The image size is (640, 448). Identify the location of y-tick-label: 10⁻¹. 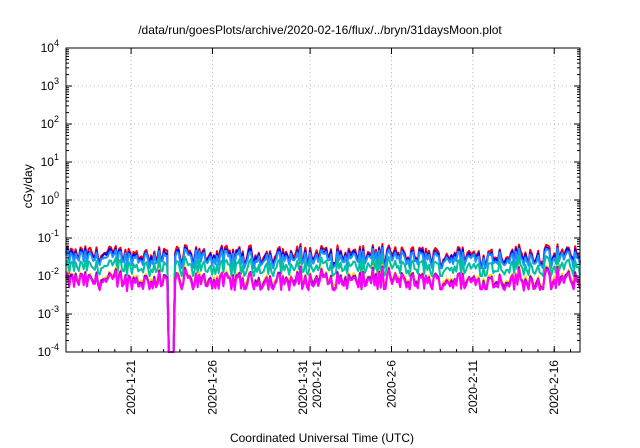
(48, 236).